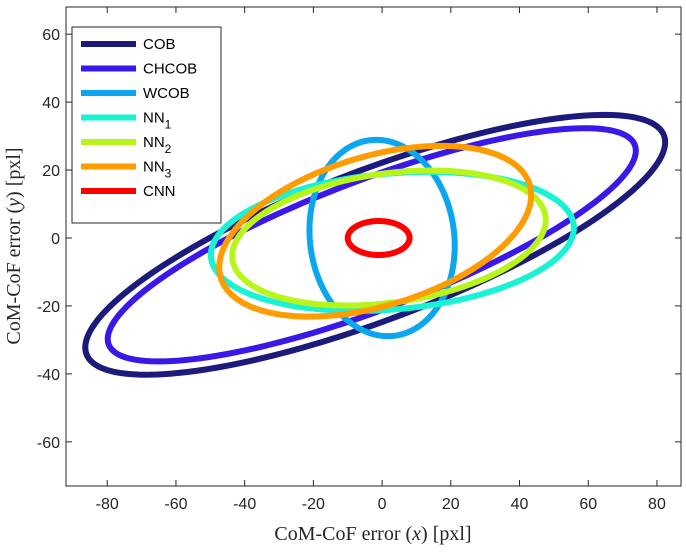  I want to click on legend-label-nn3: NN3, so click(157, 170).